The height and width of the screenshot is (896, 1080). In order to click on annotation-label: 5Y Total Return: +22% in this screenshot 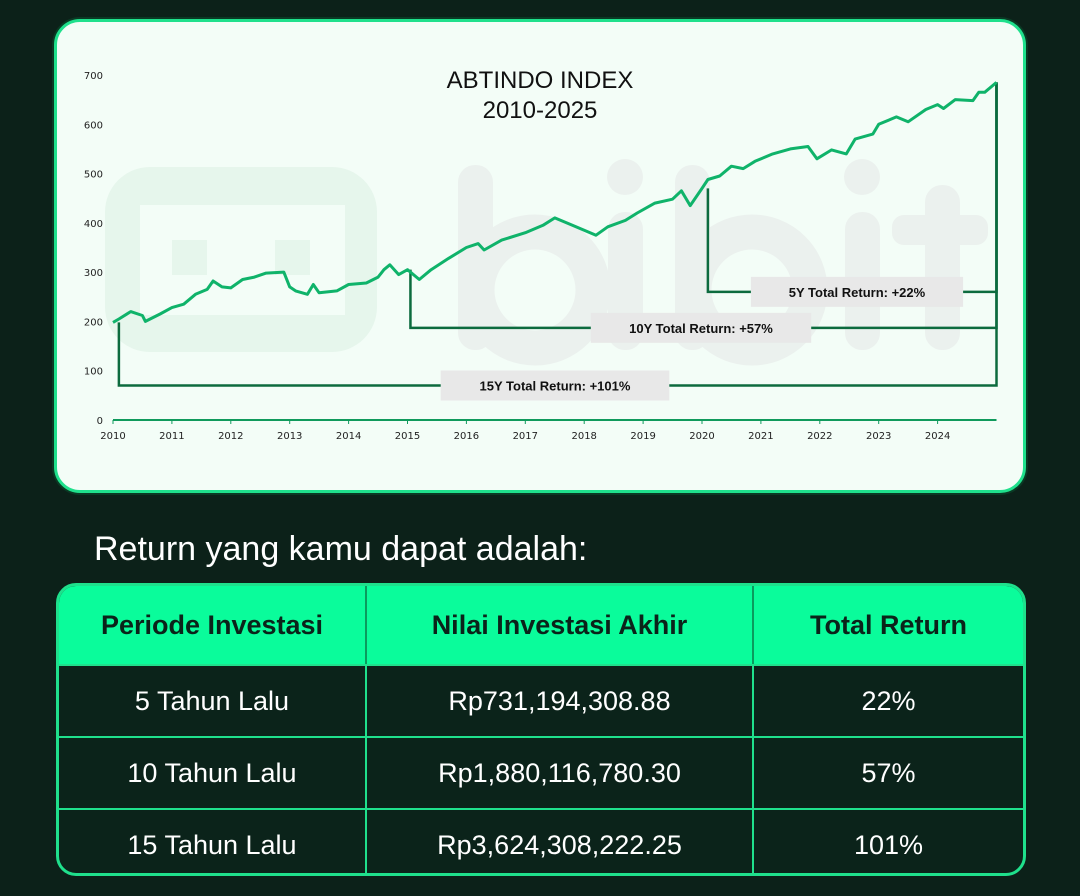, I will do `click(857, 292)`.